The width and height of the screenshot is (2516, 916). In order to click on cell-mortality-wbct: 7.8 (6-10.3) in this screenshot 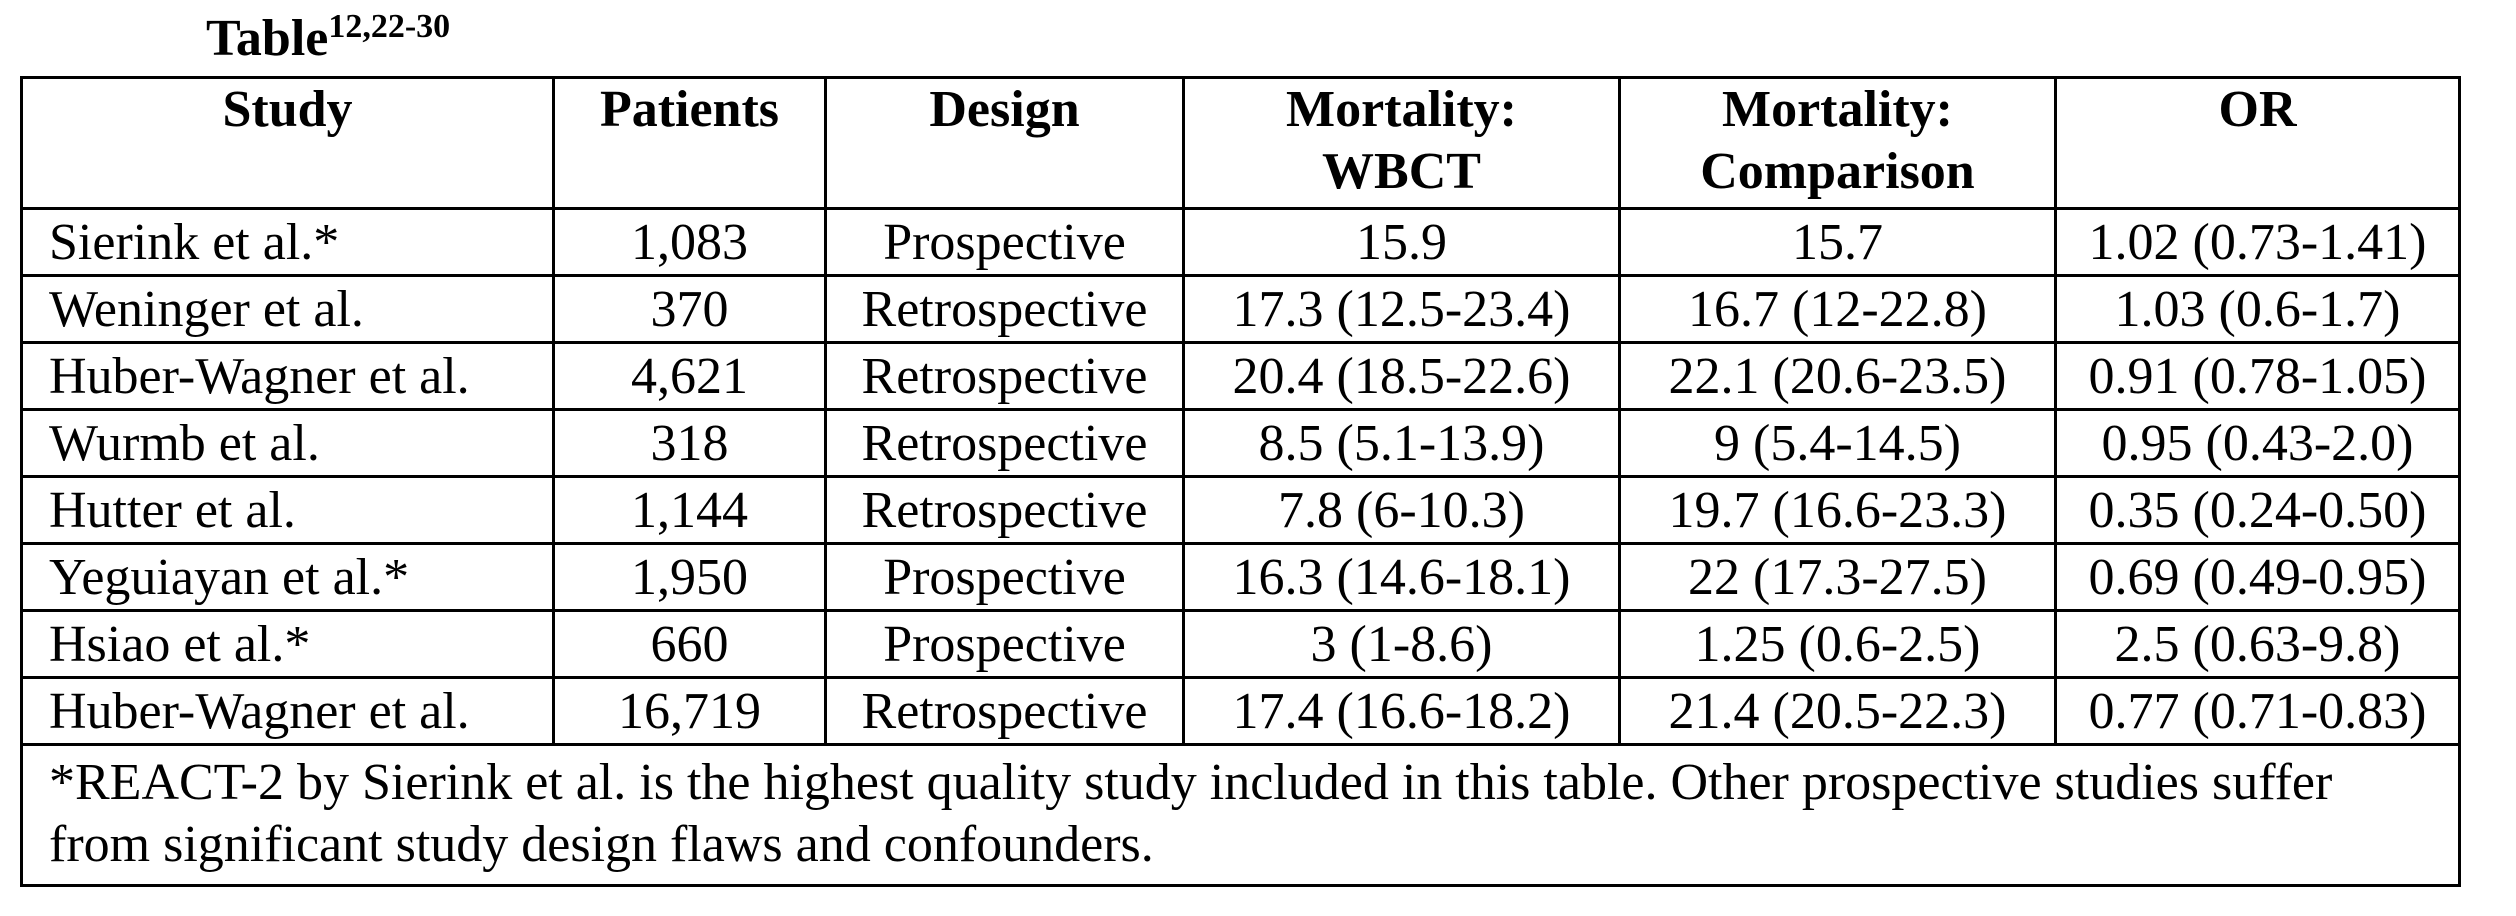, I will do `click(1401, 510)`.